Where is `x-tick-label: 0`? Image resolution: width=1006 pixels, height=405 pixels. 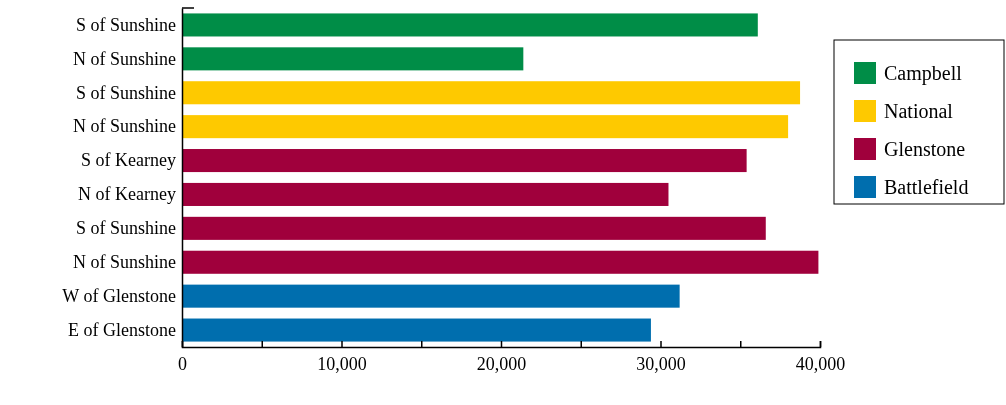 x-tick-label: 0 is located at coordinates (182, 363).